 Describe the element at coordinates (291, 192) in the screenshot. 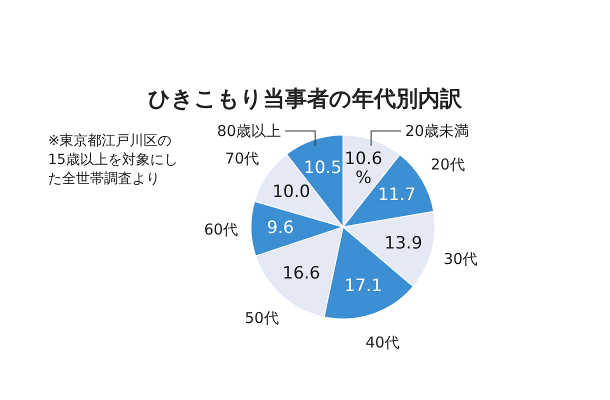

I see `data-label: 10.0` at that location.